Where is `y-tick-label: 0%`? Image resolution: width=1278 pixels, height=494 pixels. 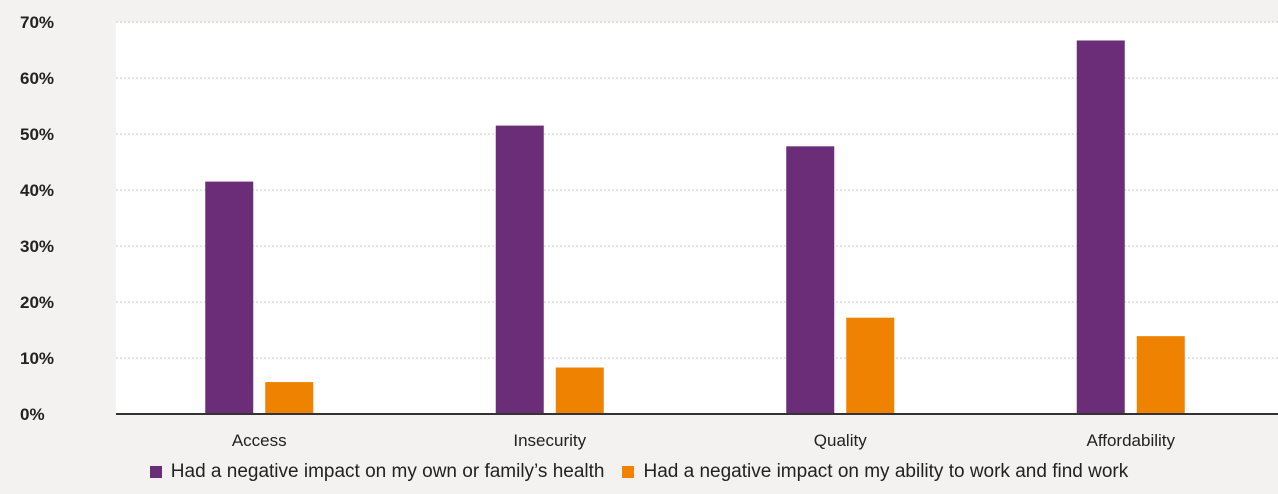 y-tick-label: 0% is located at coordinates (32, 414).